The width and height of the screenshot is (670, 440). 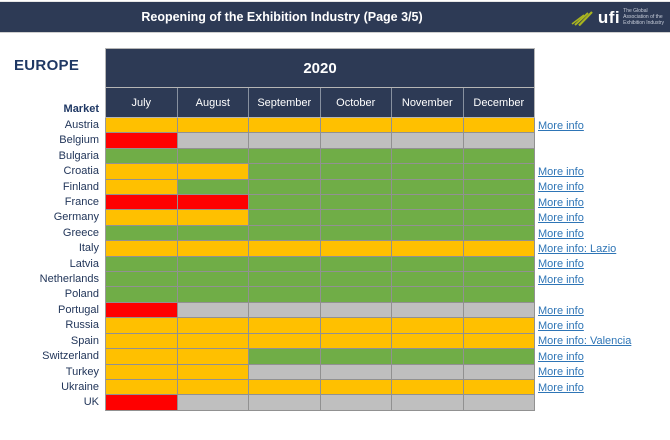 What do you see at coordinates (561, 233) in the screenshot?
I see `more-info-link-greece: More info` at bounding box center [561, 233].